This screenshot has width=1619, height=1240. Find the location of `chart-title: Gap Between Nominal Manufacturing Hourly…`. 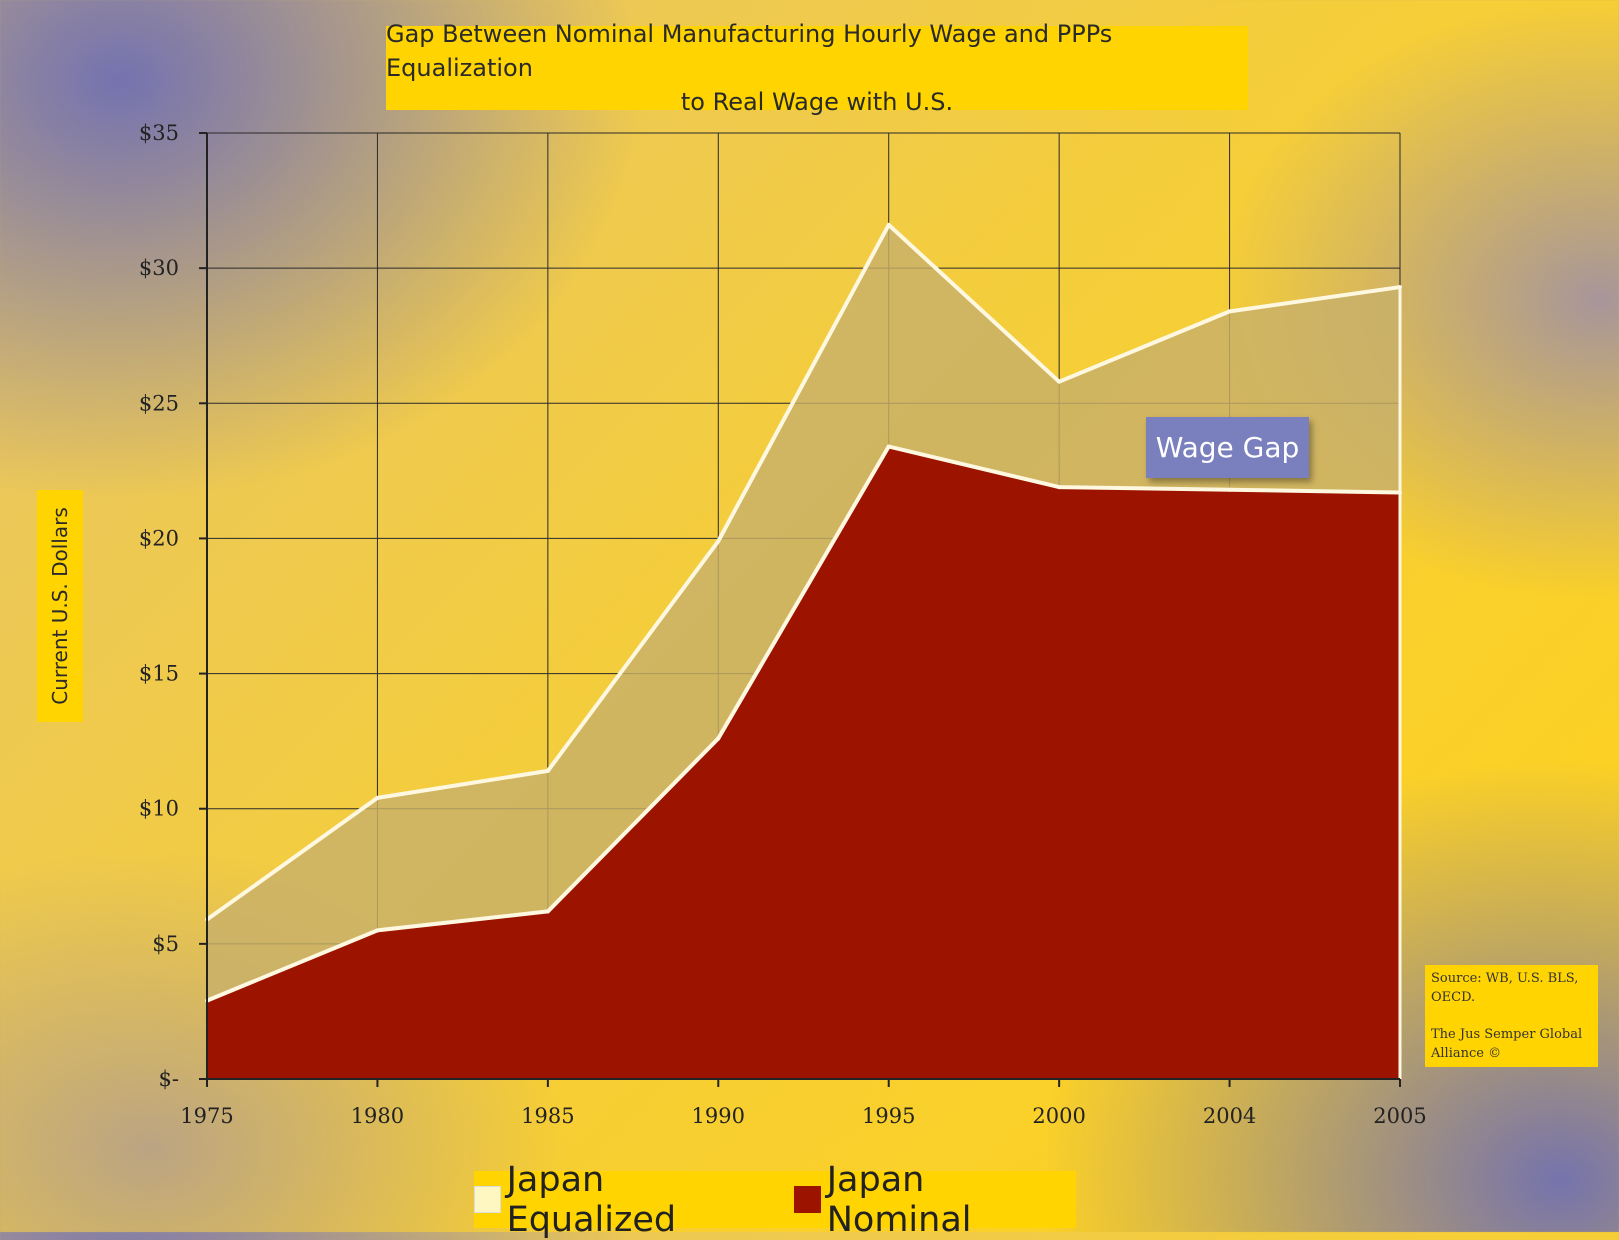

chart-title: Gap Between Nominal Manufacturing Hourly… is located at coordinates (817, 68).